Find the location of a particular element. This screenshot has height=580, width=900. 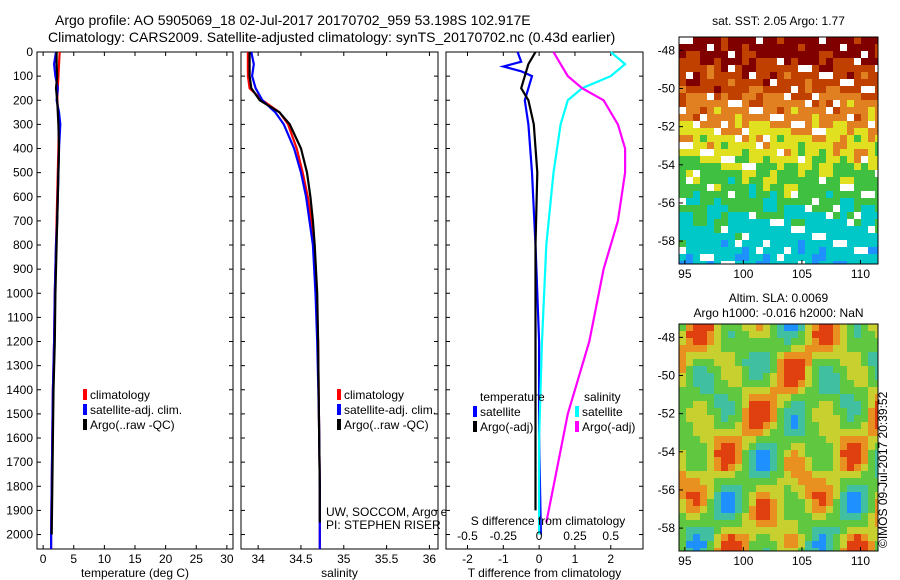

map-x-tick-label: 100 is located at coordinates (743, 274).